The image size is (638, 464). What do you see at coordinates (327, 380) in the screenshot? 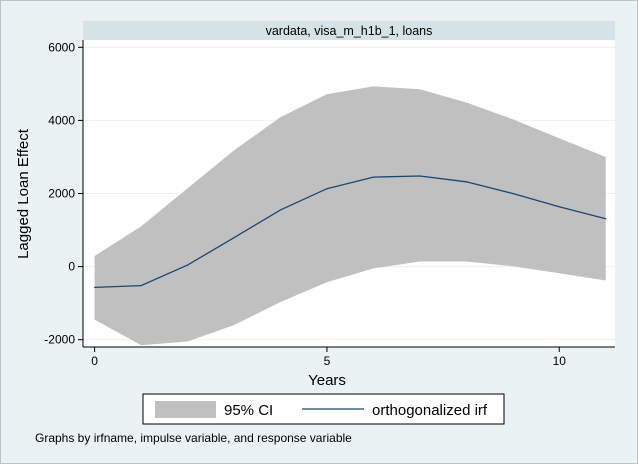
I see `x-axis-title: Years` at bounding box center [327, 380].